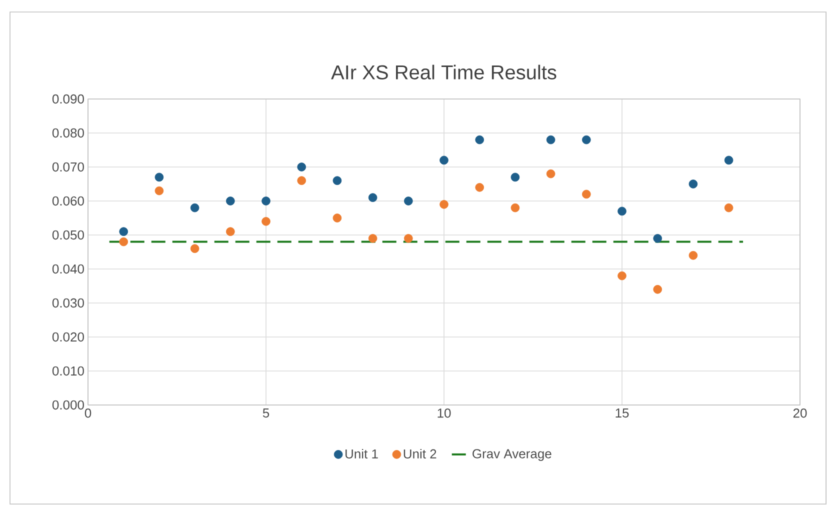 Image resolution: width=827 pixels, height=505 pixels. I want to click on y-tick-label: 0.090, so click(68, 99).